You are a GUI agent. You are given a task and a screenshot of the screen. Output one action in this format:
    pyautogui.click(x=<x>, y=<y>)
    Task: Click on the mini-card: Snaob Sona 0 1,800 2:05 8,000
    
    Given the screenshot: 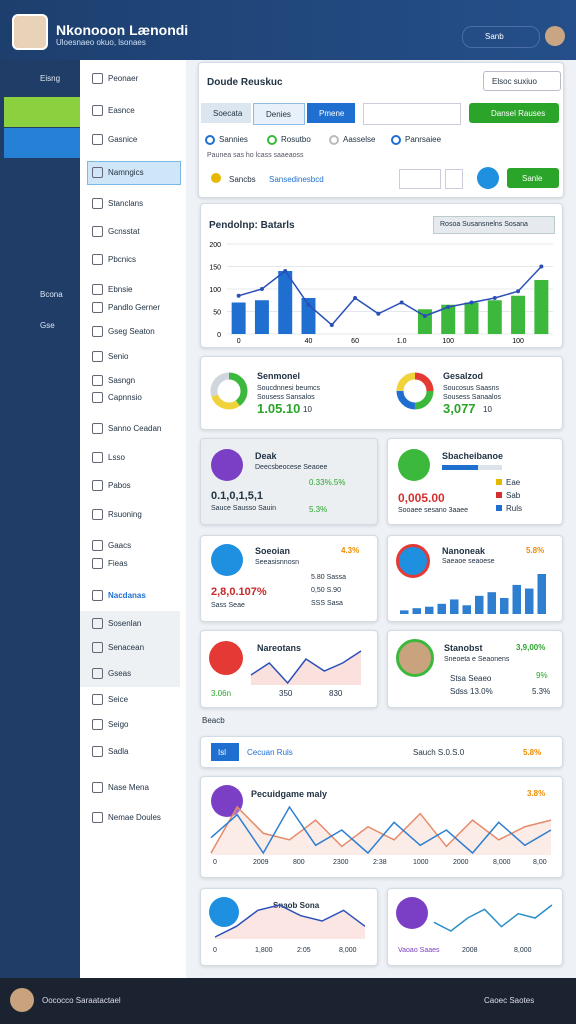 What is the action you would take?
    pyautogui.click(x=289, y=927)
    